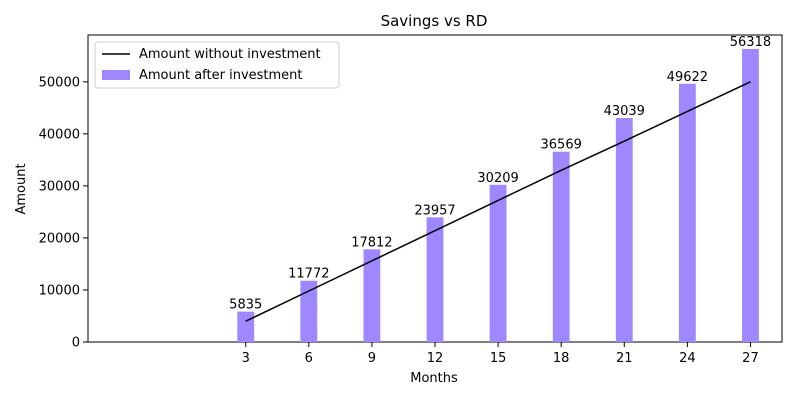  Describe the element at coordinates (561, 358) in the screenshot. I see `x-tick-label-18: 18` at that location.